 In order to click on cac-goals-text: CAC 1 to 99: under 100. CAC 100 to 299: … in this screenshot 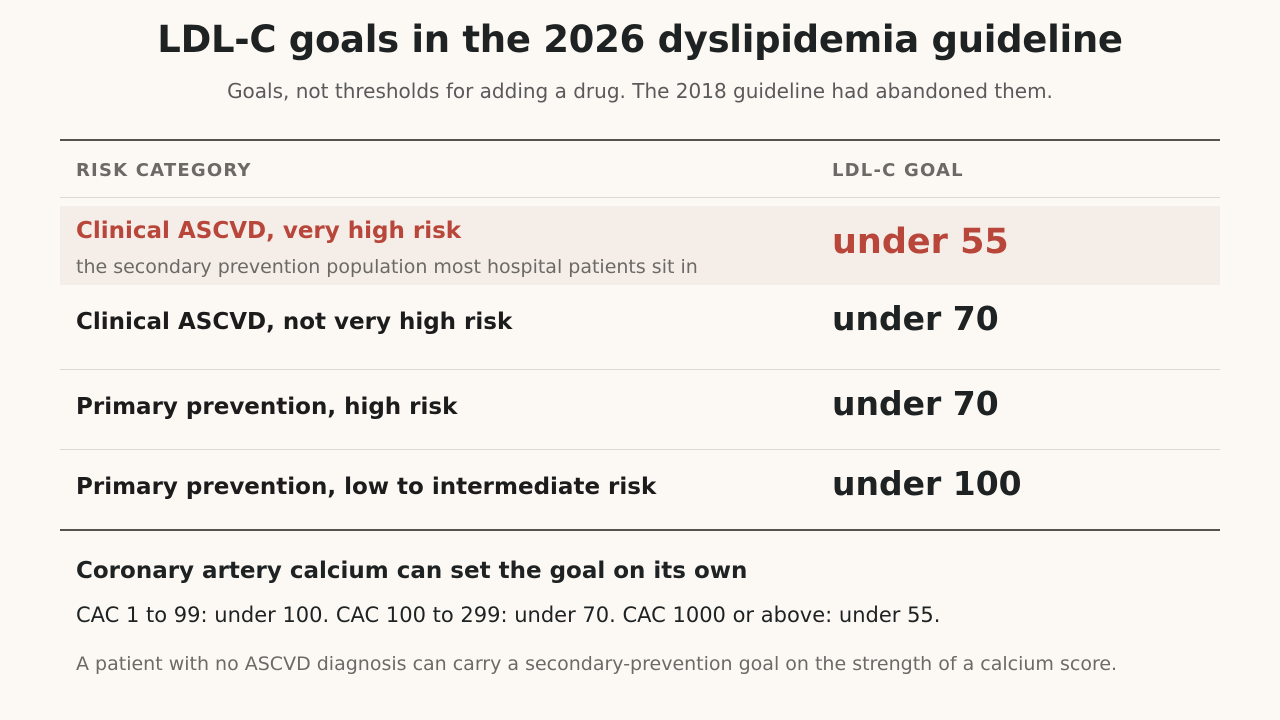, I will do `click(508, 615)`.